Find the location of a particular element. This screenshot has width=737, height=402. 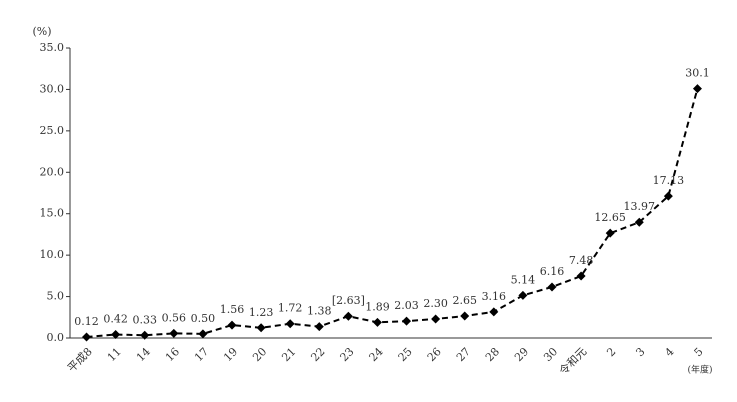

data-label: 1.72 is located at coordinates (290, 308).